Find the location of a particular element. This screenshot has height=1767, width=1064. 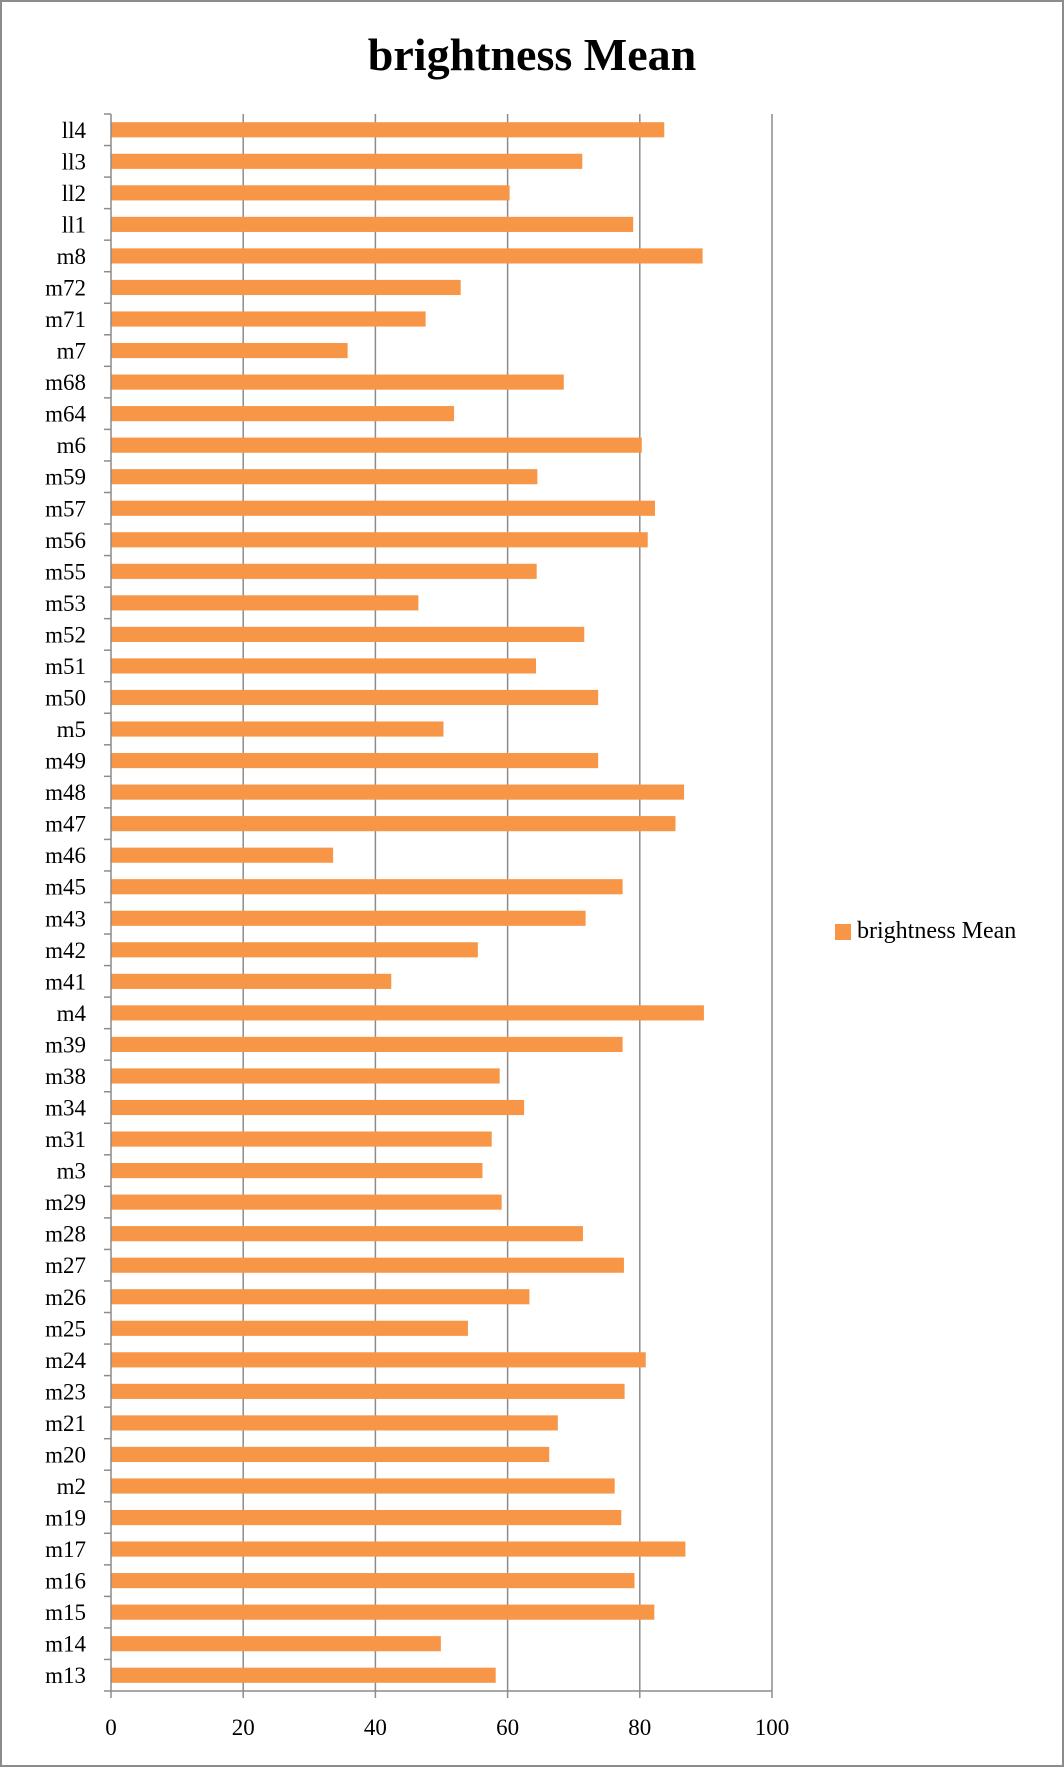

y-tick-label: m34 is located at coordinates (65, 1108).